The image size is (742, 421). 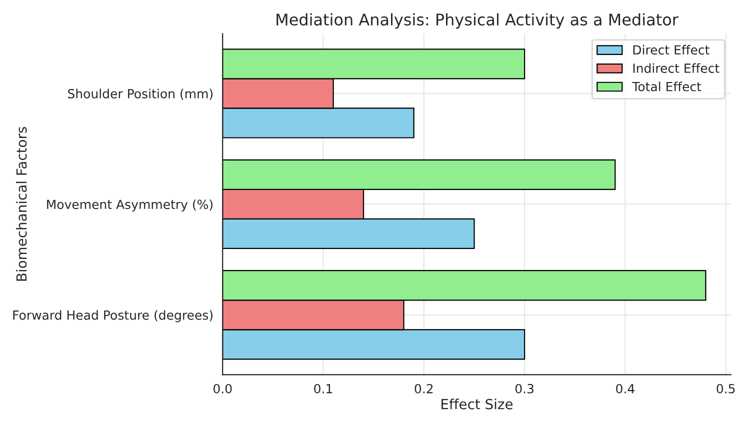 I want to click on legend-label: Indirect Effect, so click(x=676, y=68).